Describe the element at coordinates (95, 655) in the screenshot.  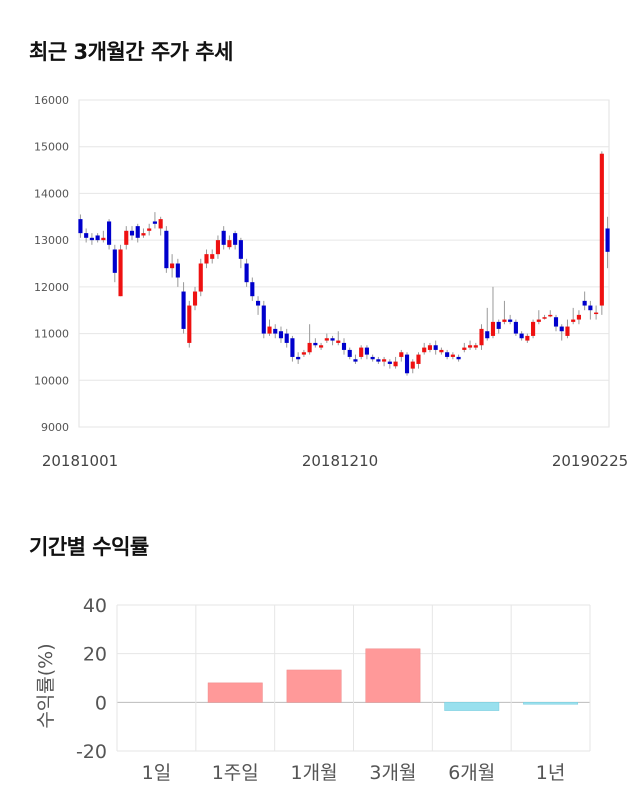
I see `y-tick-label: 20` at that location.